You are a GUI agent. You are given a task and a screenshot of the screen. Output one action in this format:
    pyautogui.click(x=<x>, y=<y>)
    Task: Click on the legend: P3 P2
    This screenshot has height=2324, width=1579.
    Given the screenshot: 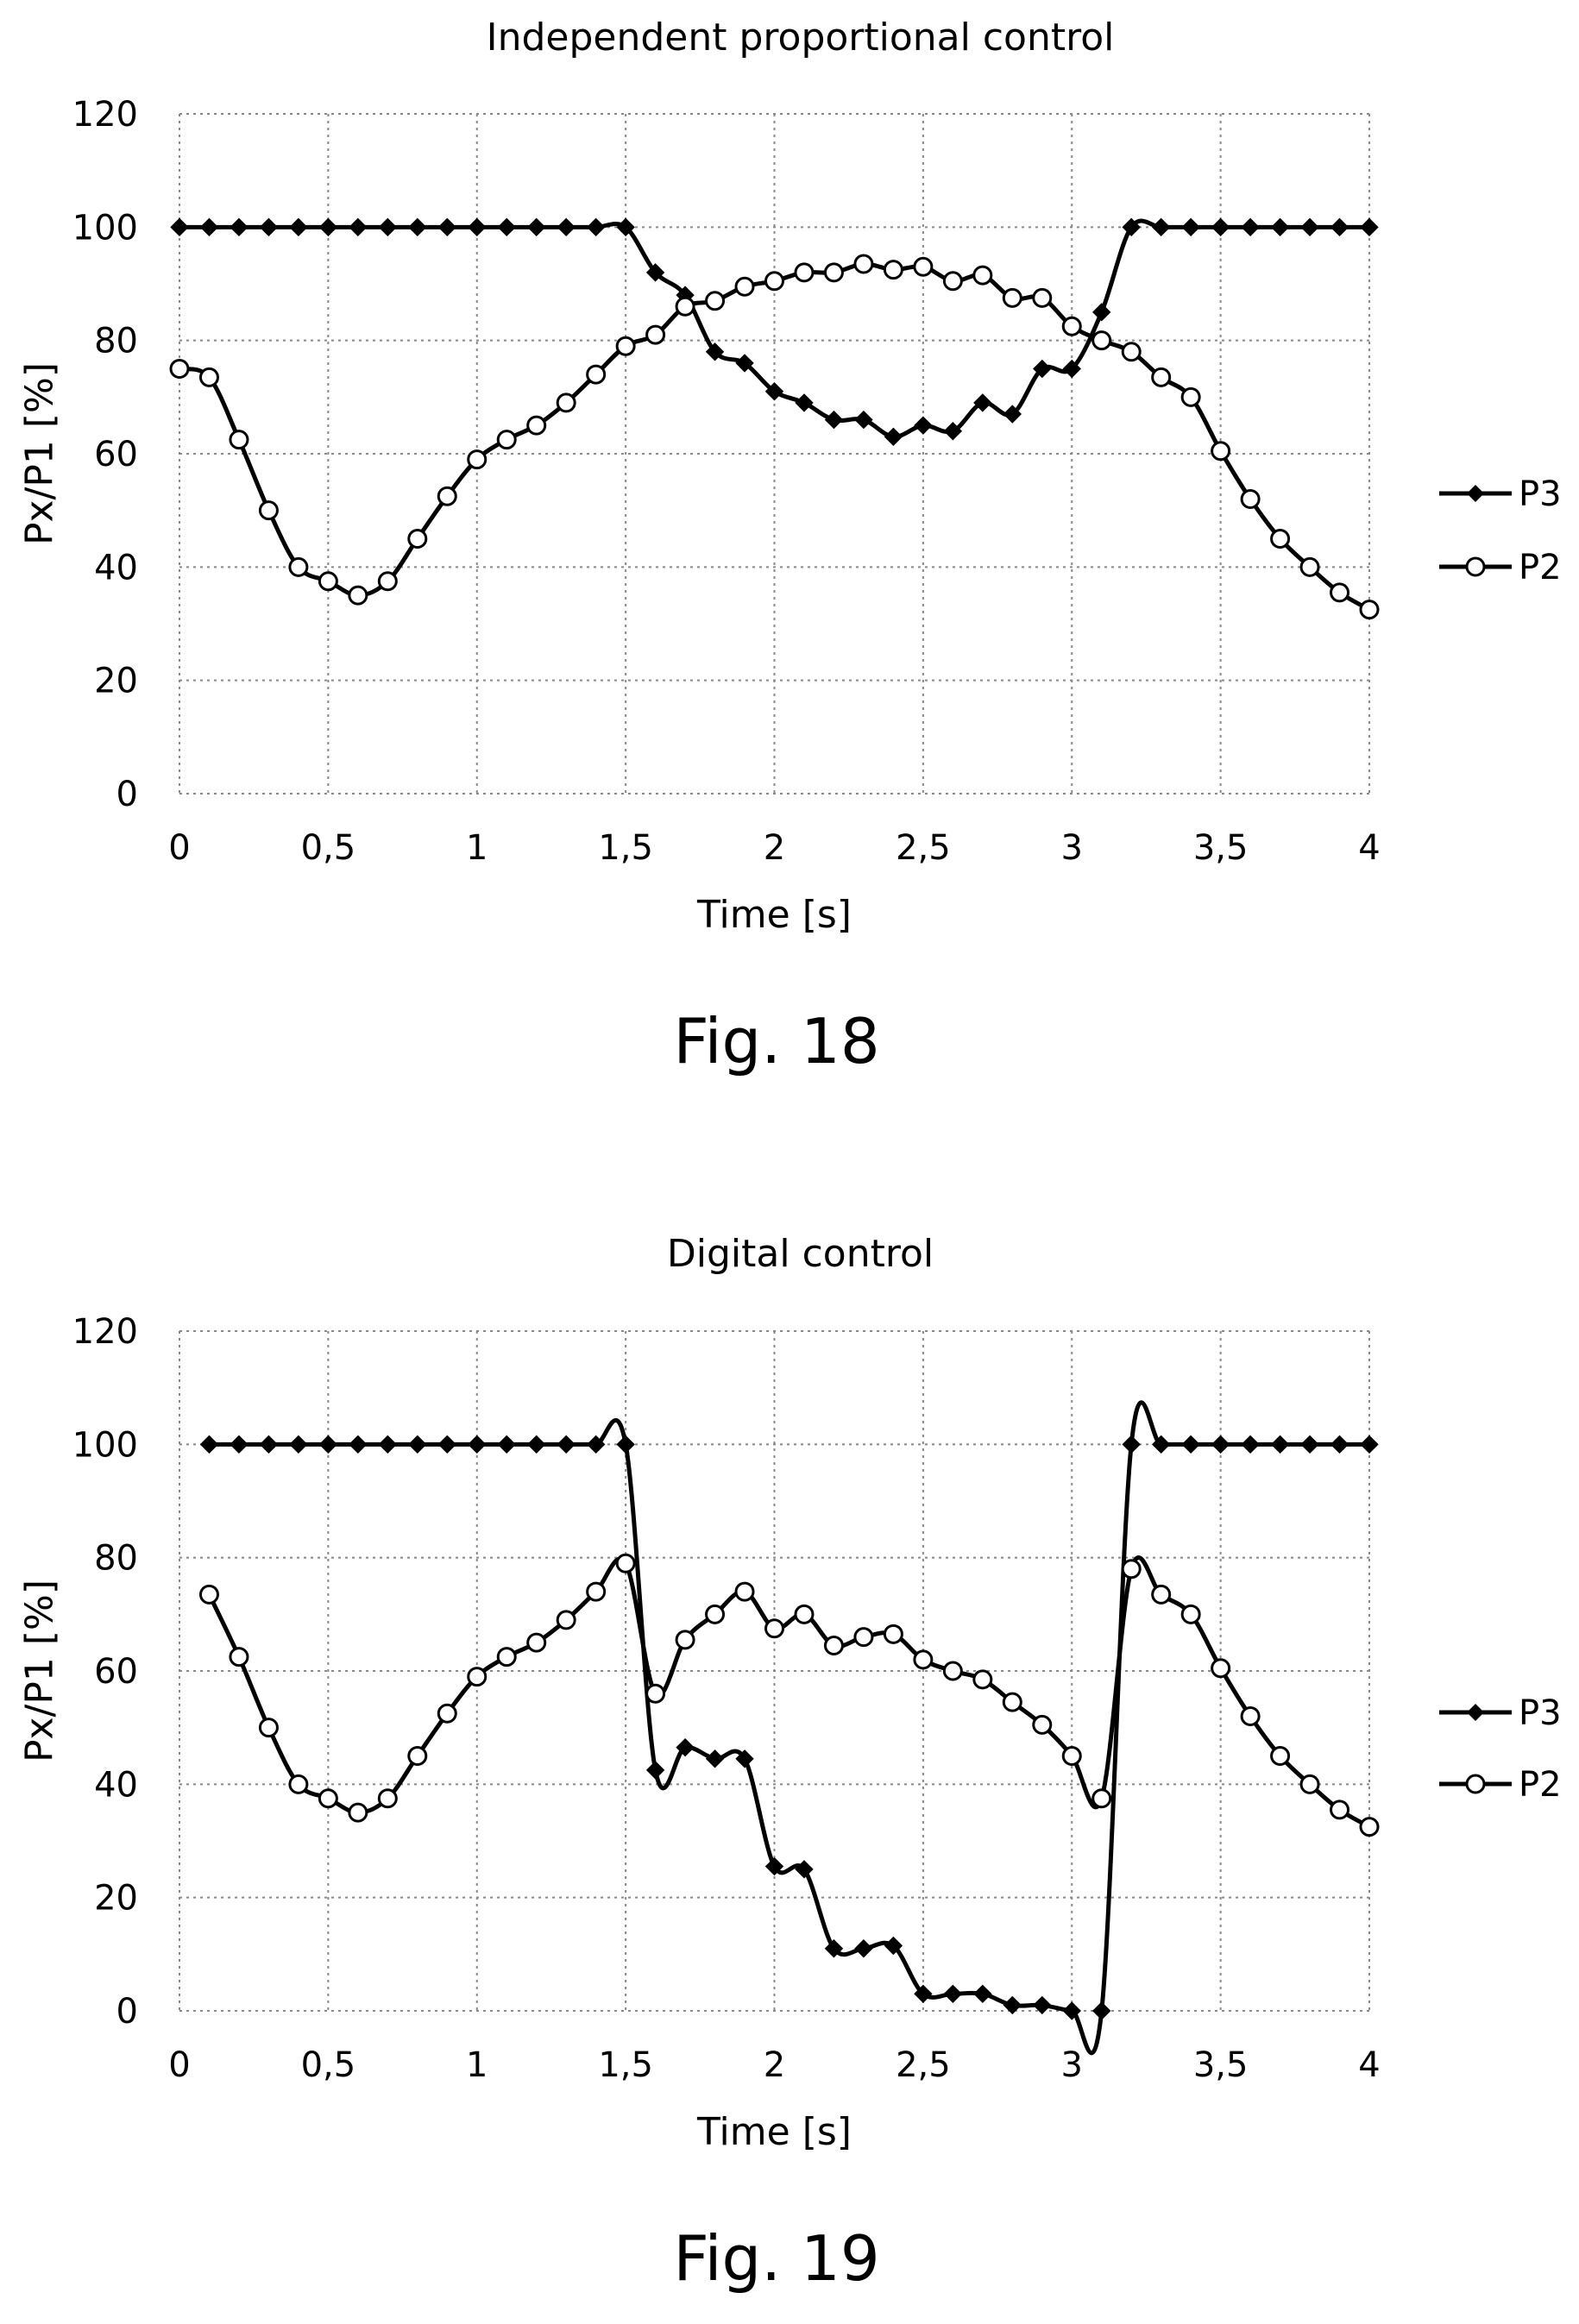 What is the action you would take?
    pyautogui.click(x=1500, y=1749)
    